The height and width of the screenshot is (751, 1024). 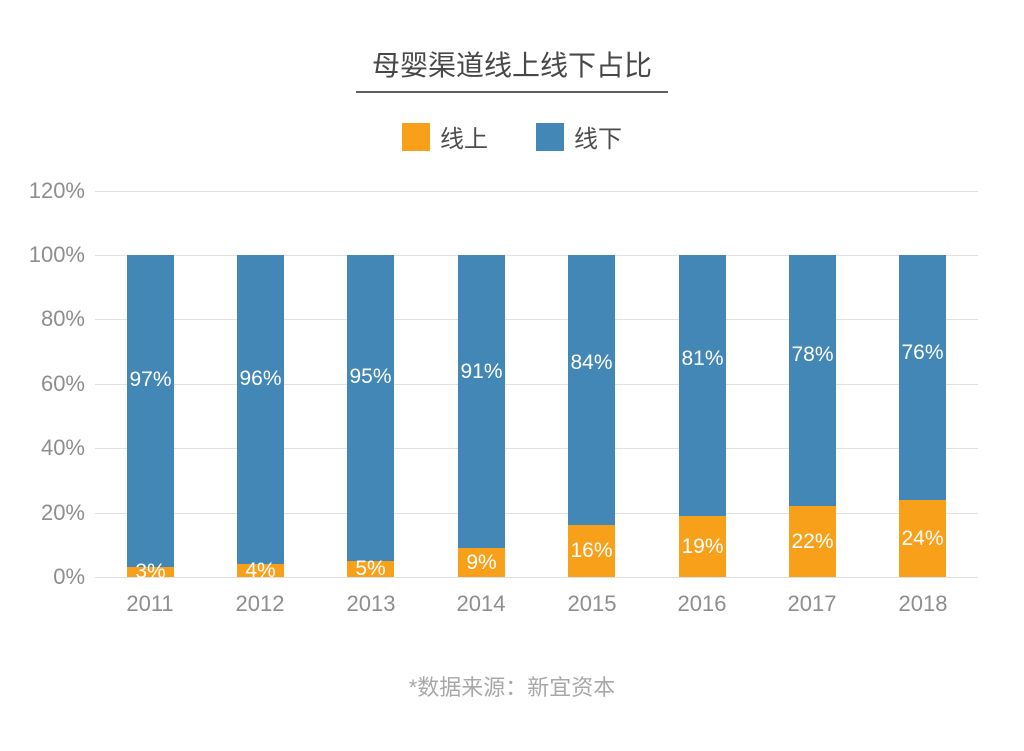 I want to click on bar-label-offline-2018: 76%, so click(x=922, y=352).